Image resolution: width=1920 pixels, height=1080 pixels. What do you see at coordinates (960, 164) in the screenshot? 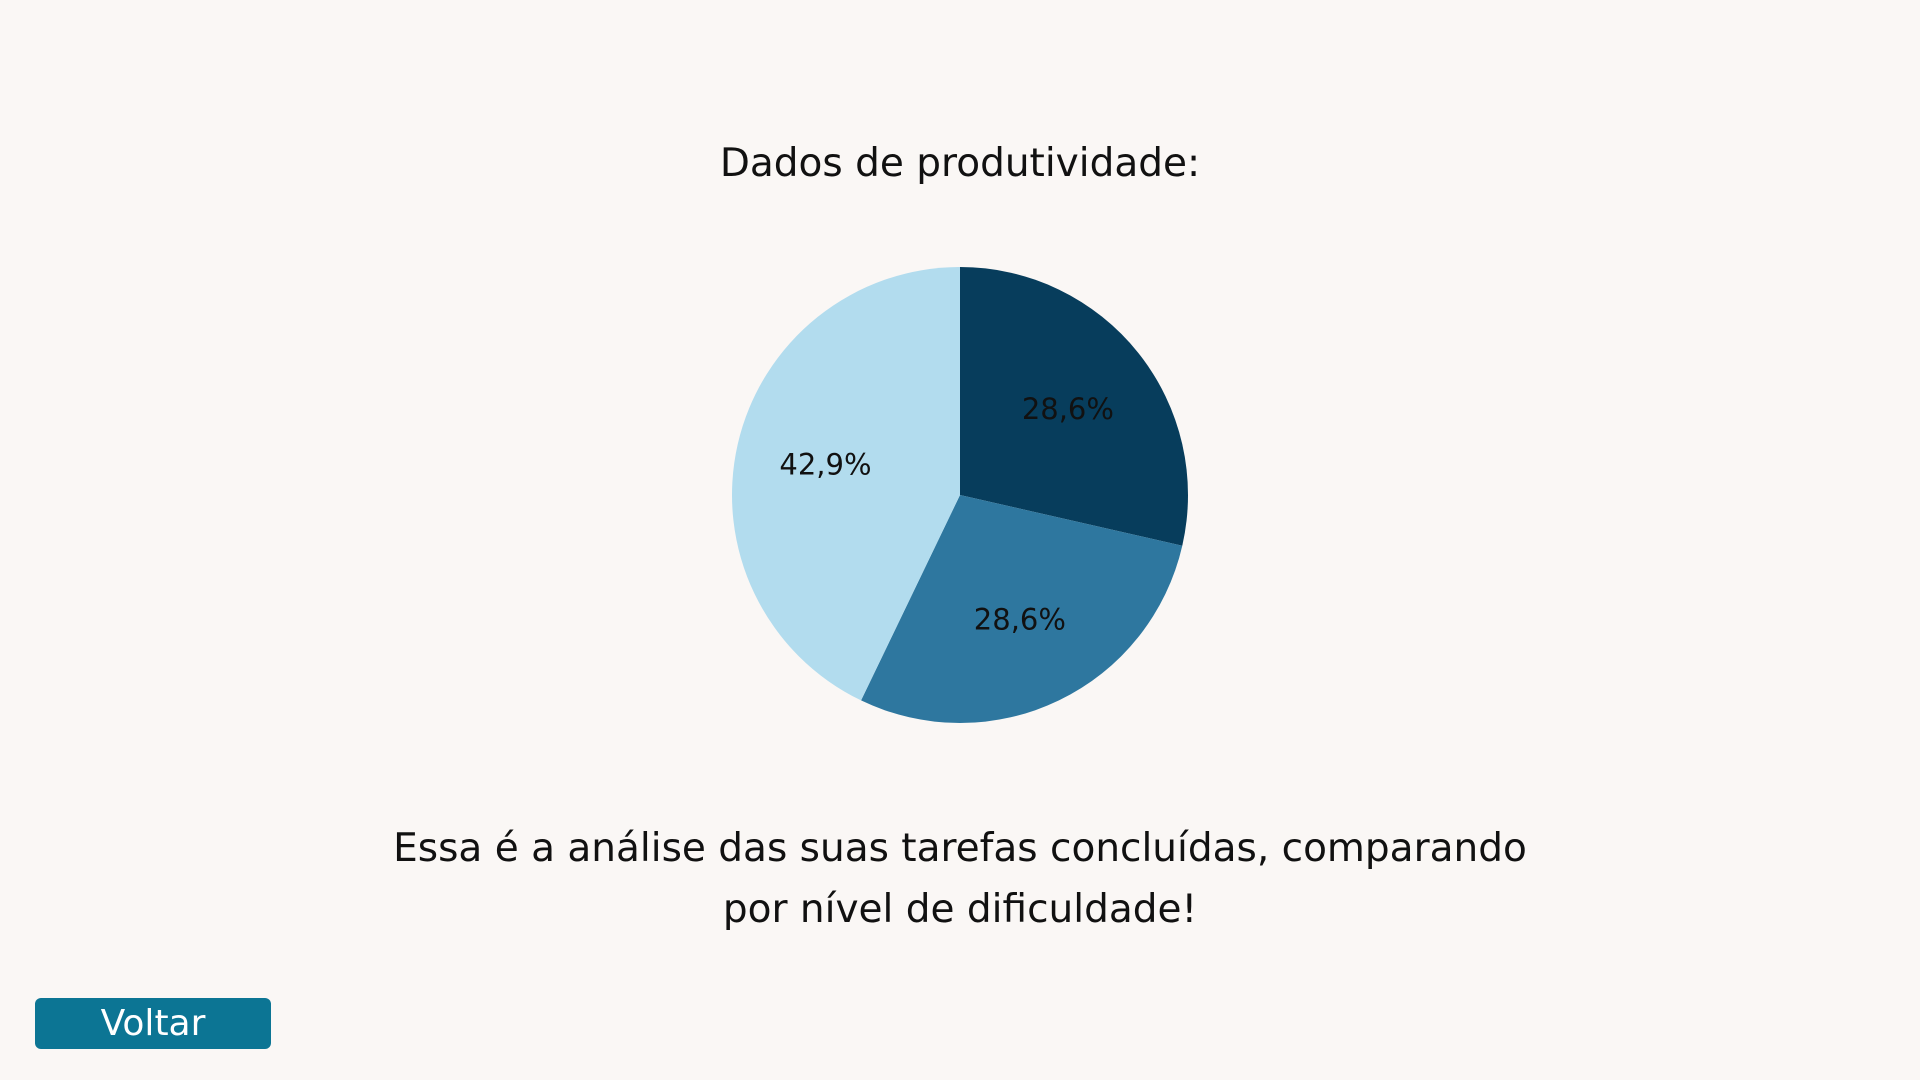
I see `page-title: Dados de produtividade:` at bounding box center [960, 164].